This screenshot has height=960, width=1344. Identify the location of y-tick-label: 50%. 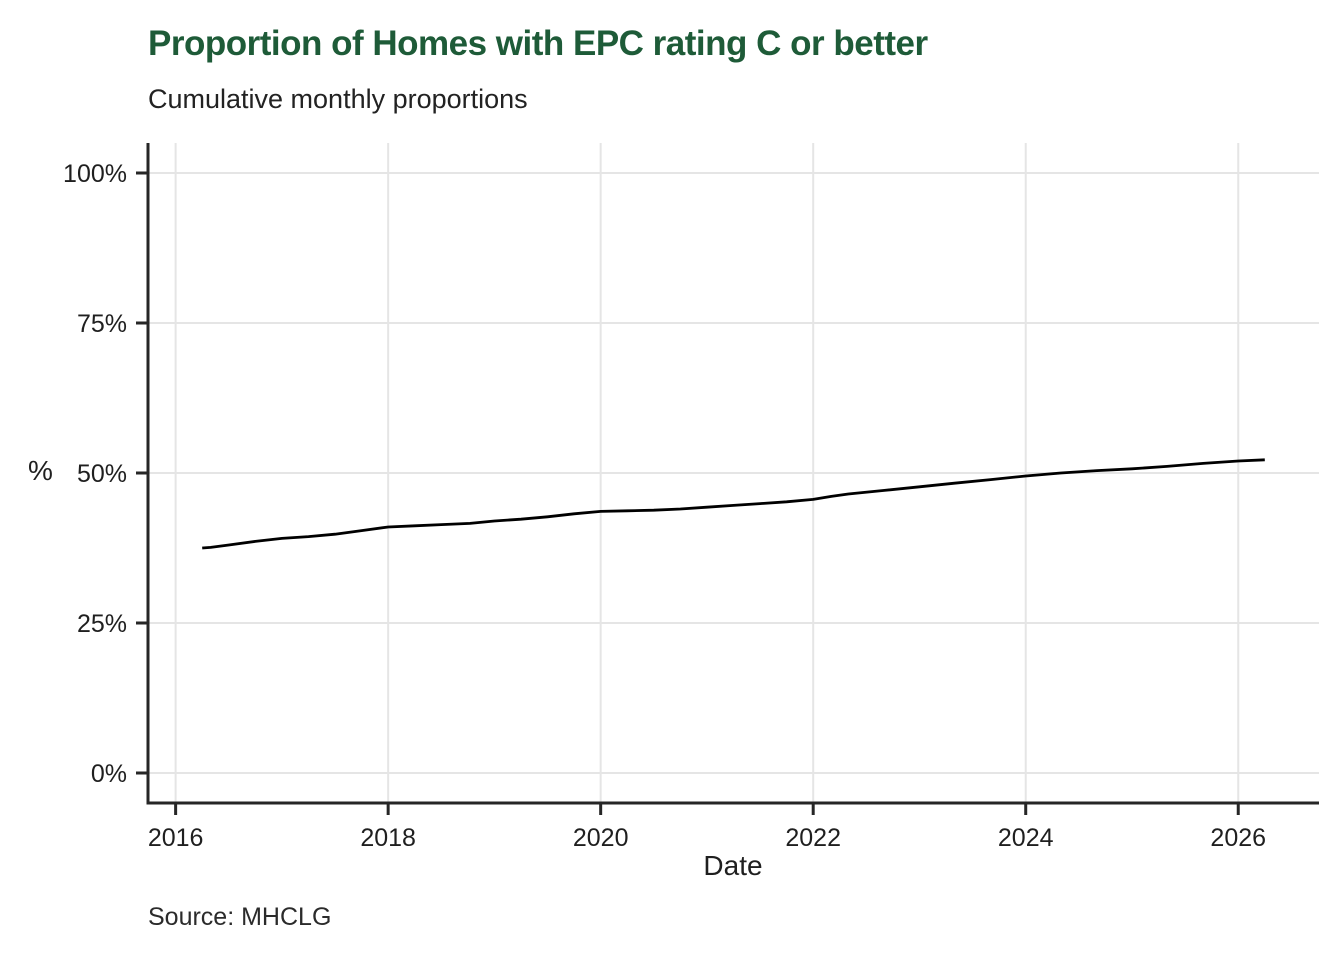
(102, 474).